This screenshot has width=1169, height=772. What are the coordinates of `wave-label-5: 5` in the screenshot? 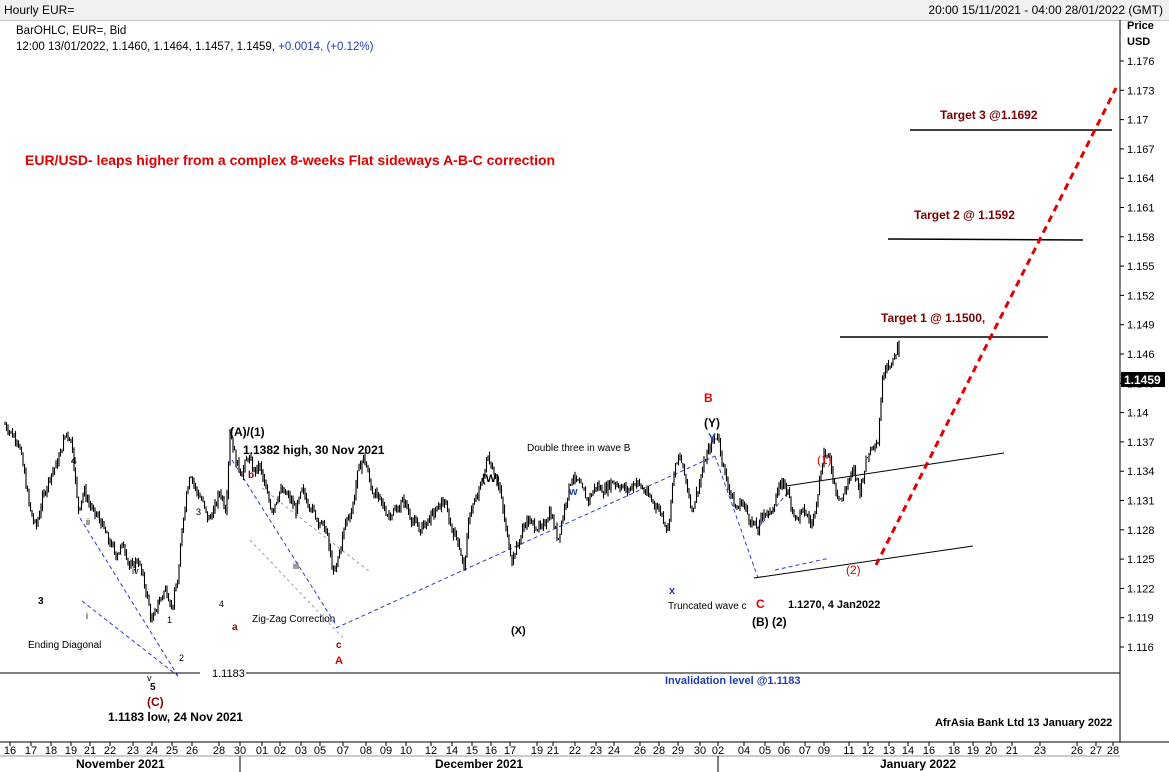 It's located at (153, 687).